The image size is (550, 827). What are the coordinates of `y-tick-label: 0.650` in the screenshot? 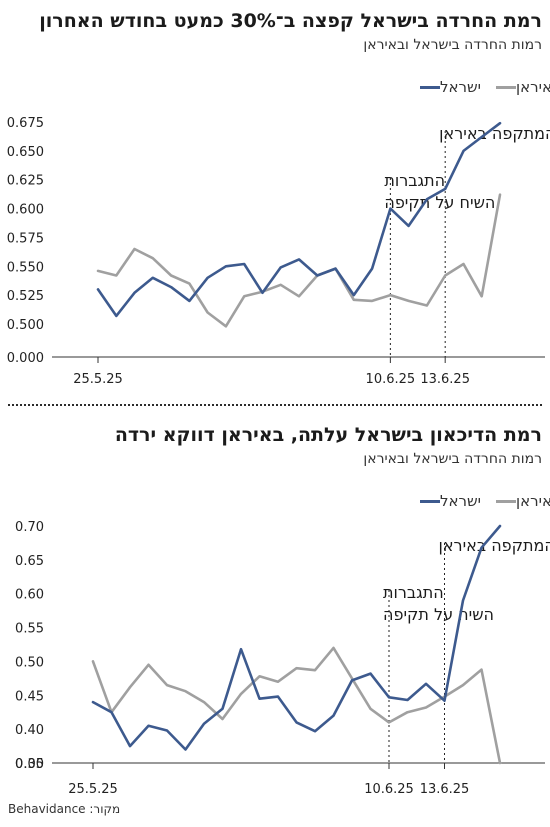 It's located at (25, 152).